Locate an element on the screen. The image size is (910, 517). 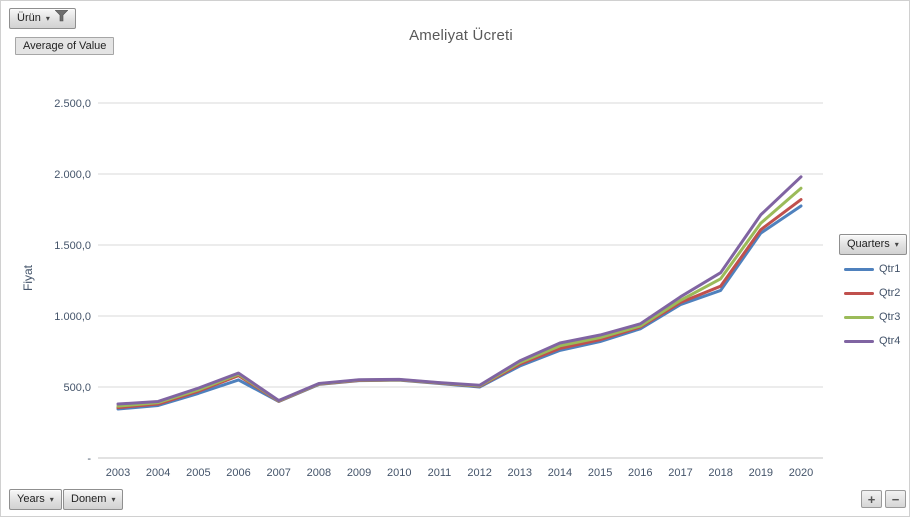
legend-field-button: Quarters ▾ is located at coordinates (873, 244).